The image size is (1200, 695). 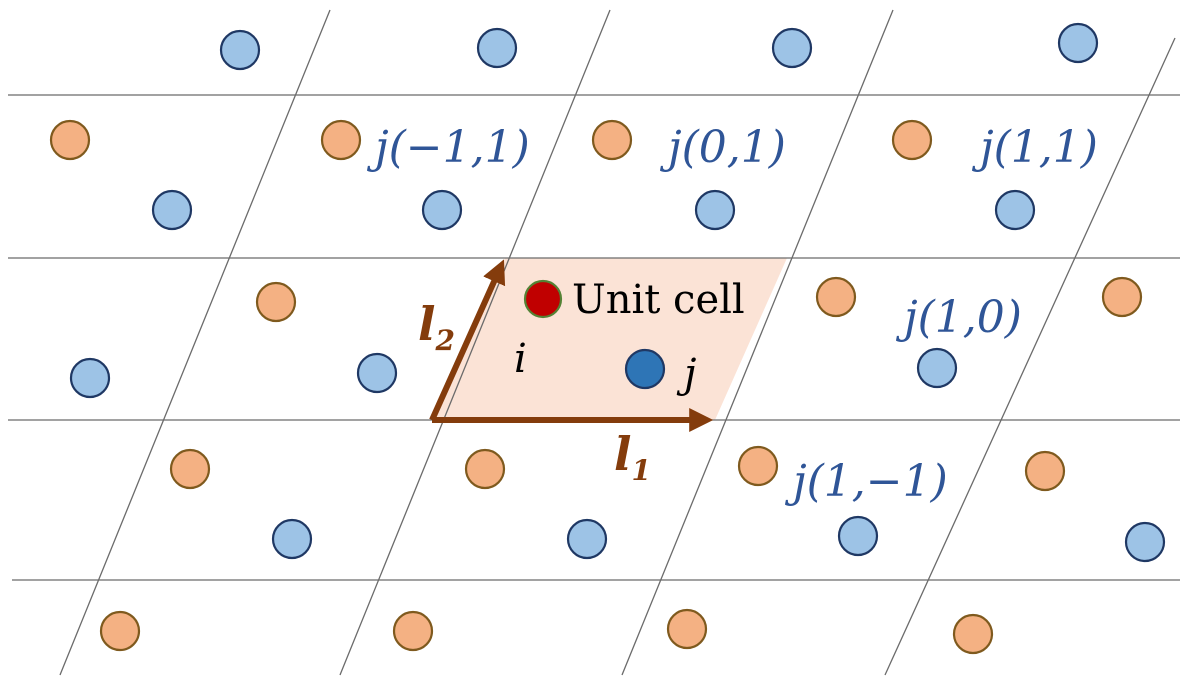 I want to click on neighbor-label-j-0-1: j(0,1), so click(x=722, y=147).